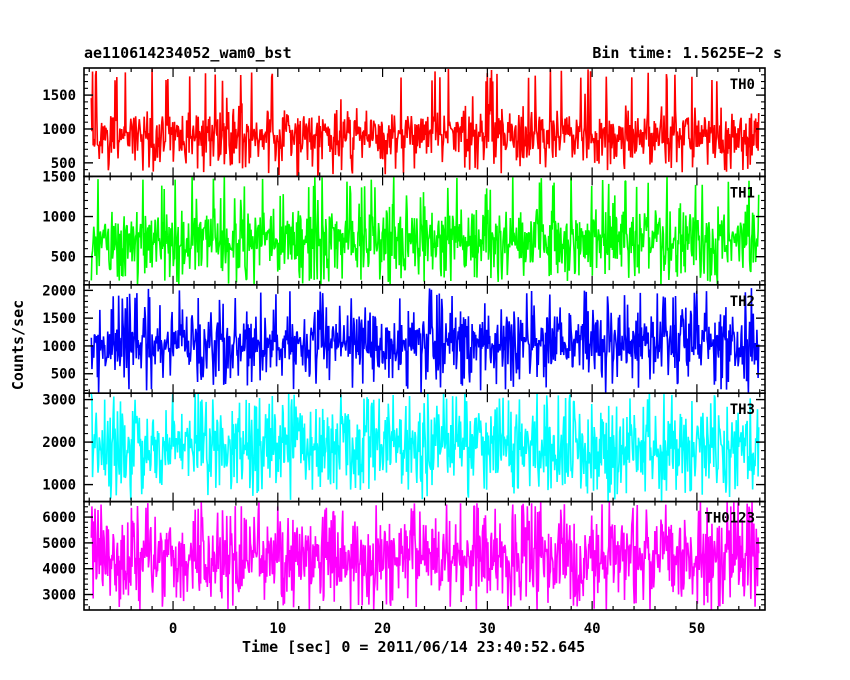  I want to click on x-tick-label: 20, so click(382, 629).